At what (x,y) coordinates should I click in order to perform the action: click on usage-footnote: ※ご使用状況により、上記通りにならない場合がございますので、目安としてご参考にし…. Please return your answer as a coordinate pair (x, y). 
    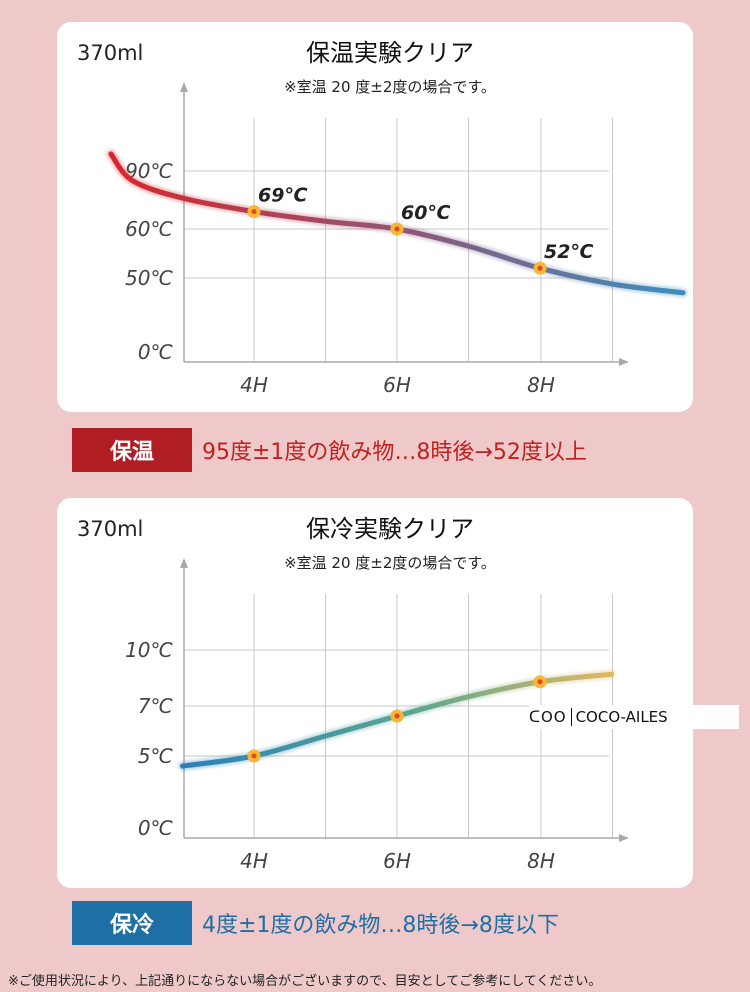
    Looking at the image, I should click on (305, 981).